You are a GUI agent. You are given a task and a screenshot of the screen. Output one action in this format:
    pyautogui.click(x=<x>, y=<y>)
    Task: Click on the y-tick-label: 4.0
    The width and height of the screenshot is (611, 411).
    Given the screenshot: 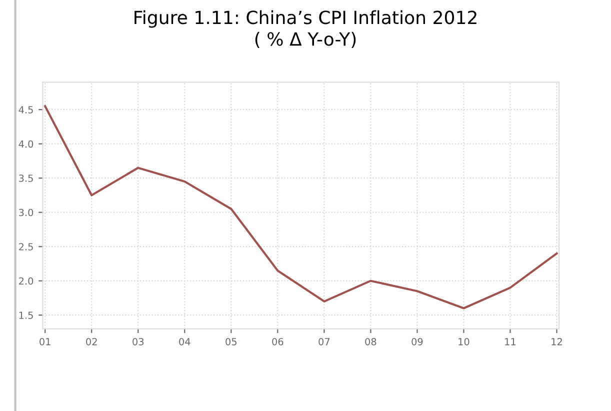 What is the action you would take?
    pyautogui.click(x=26, y=144)
    